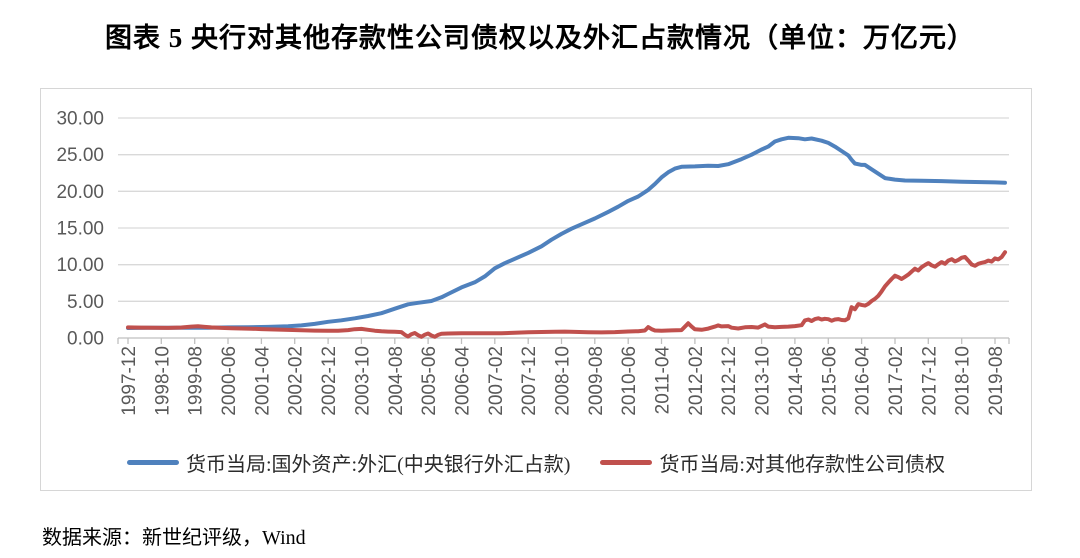  What do you see at coordinates (796, 381) in the screenshot?
I see `svg-text: 2014-08` at bounding box center [796, 381].